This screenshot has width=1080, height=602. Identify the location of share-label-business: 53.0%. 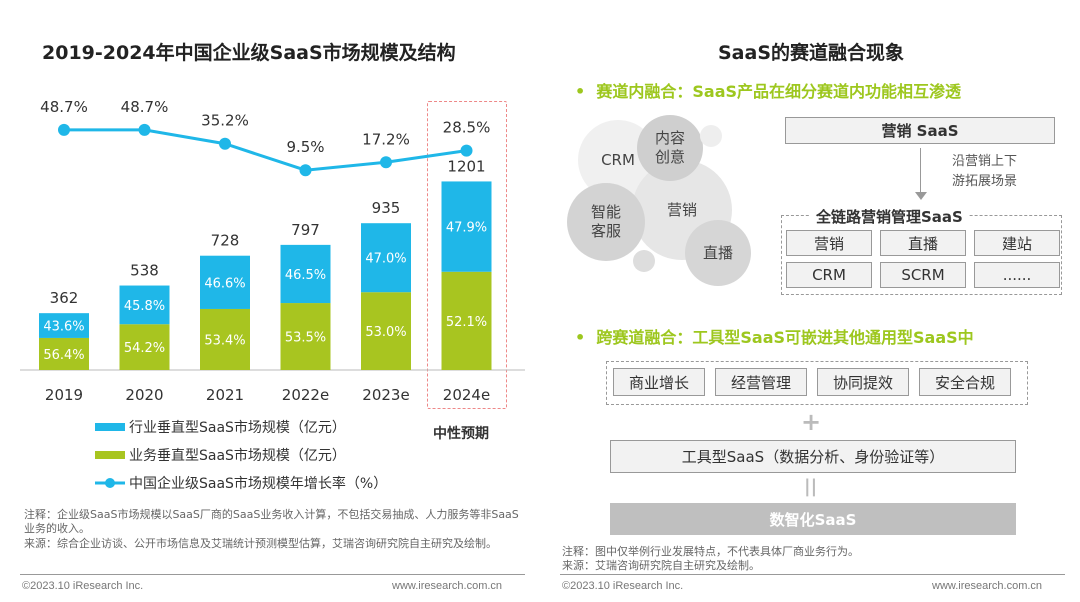
(385, 332).